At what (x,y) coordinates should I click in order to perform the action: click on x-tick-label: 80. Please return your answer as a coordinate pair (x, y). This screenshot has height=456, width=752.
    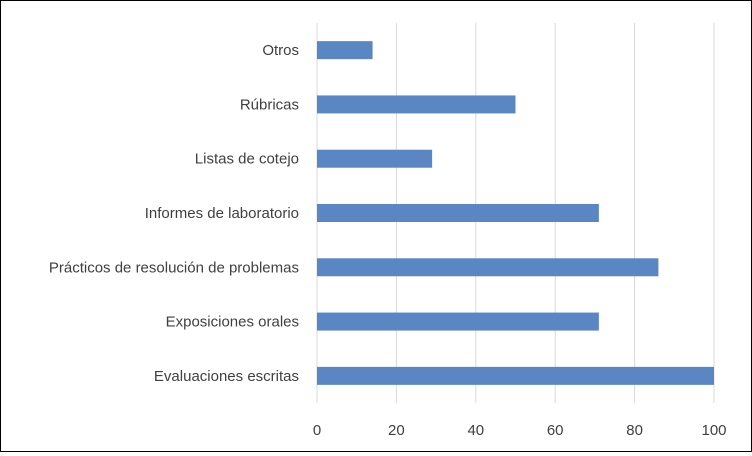
    Looking at the image, I should click on (634, 430).